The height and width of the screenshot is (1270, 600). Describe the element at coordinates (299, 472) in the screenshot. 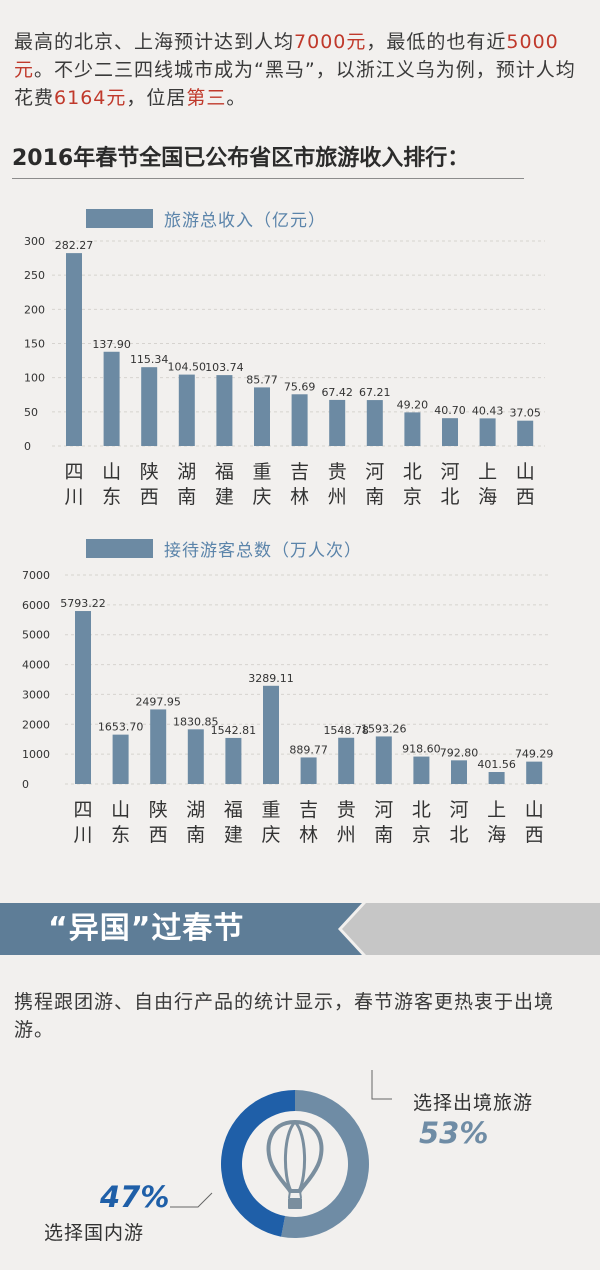

I see `category-label: 吉` at that location.